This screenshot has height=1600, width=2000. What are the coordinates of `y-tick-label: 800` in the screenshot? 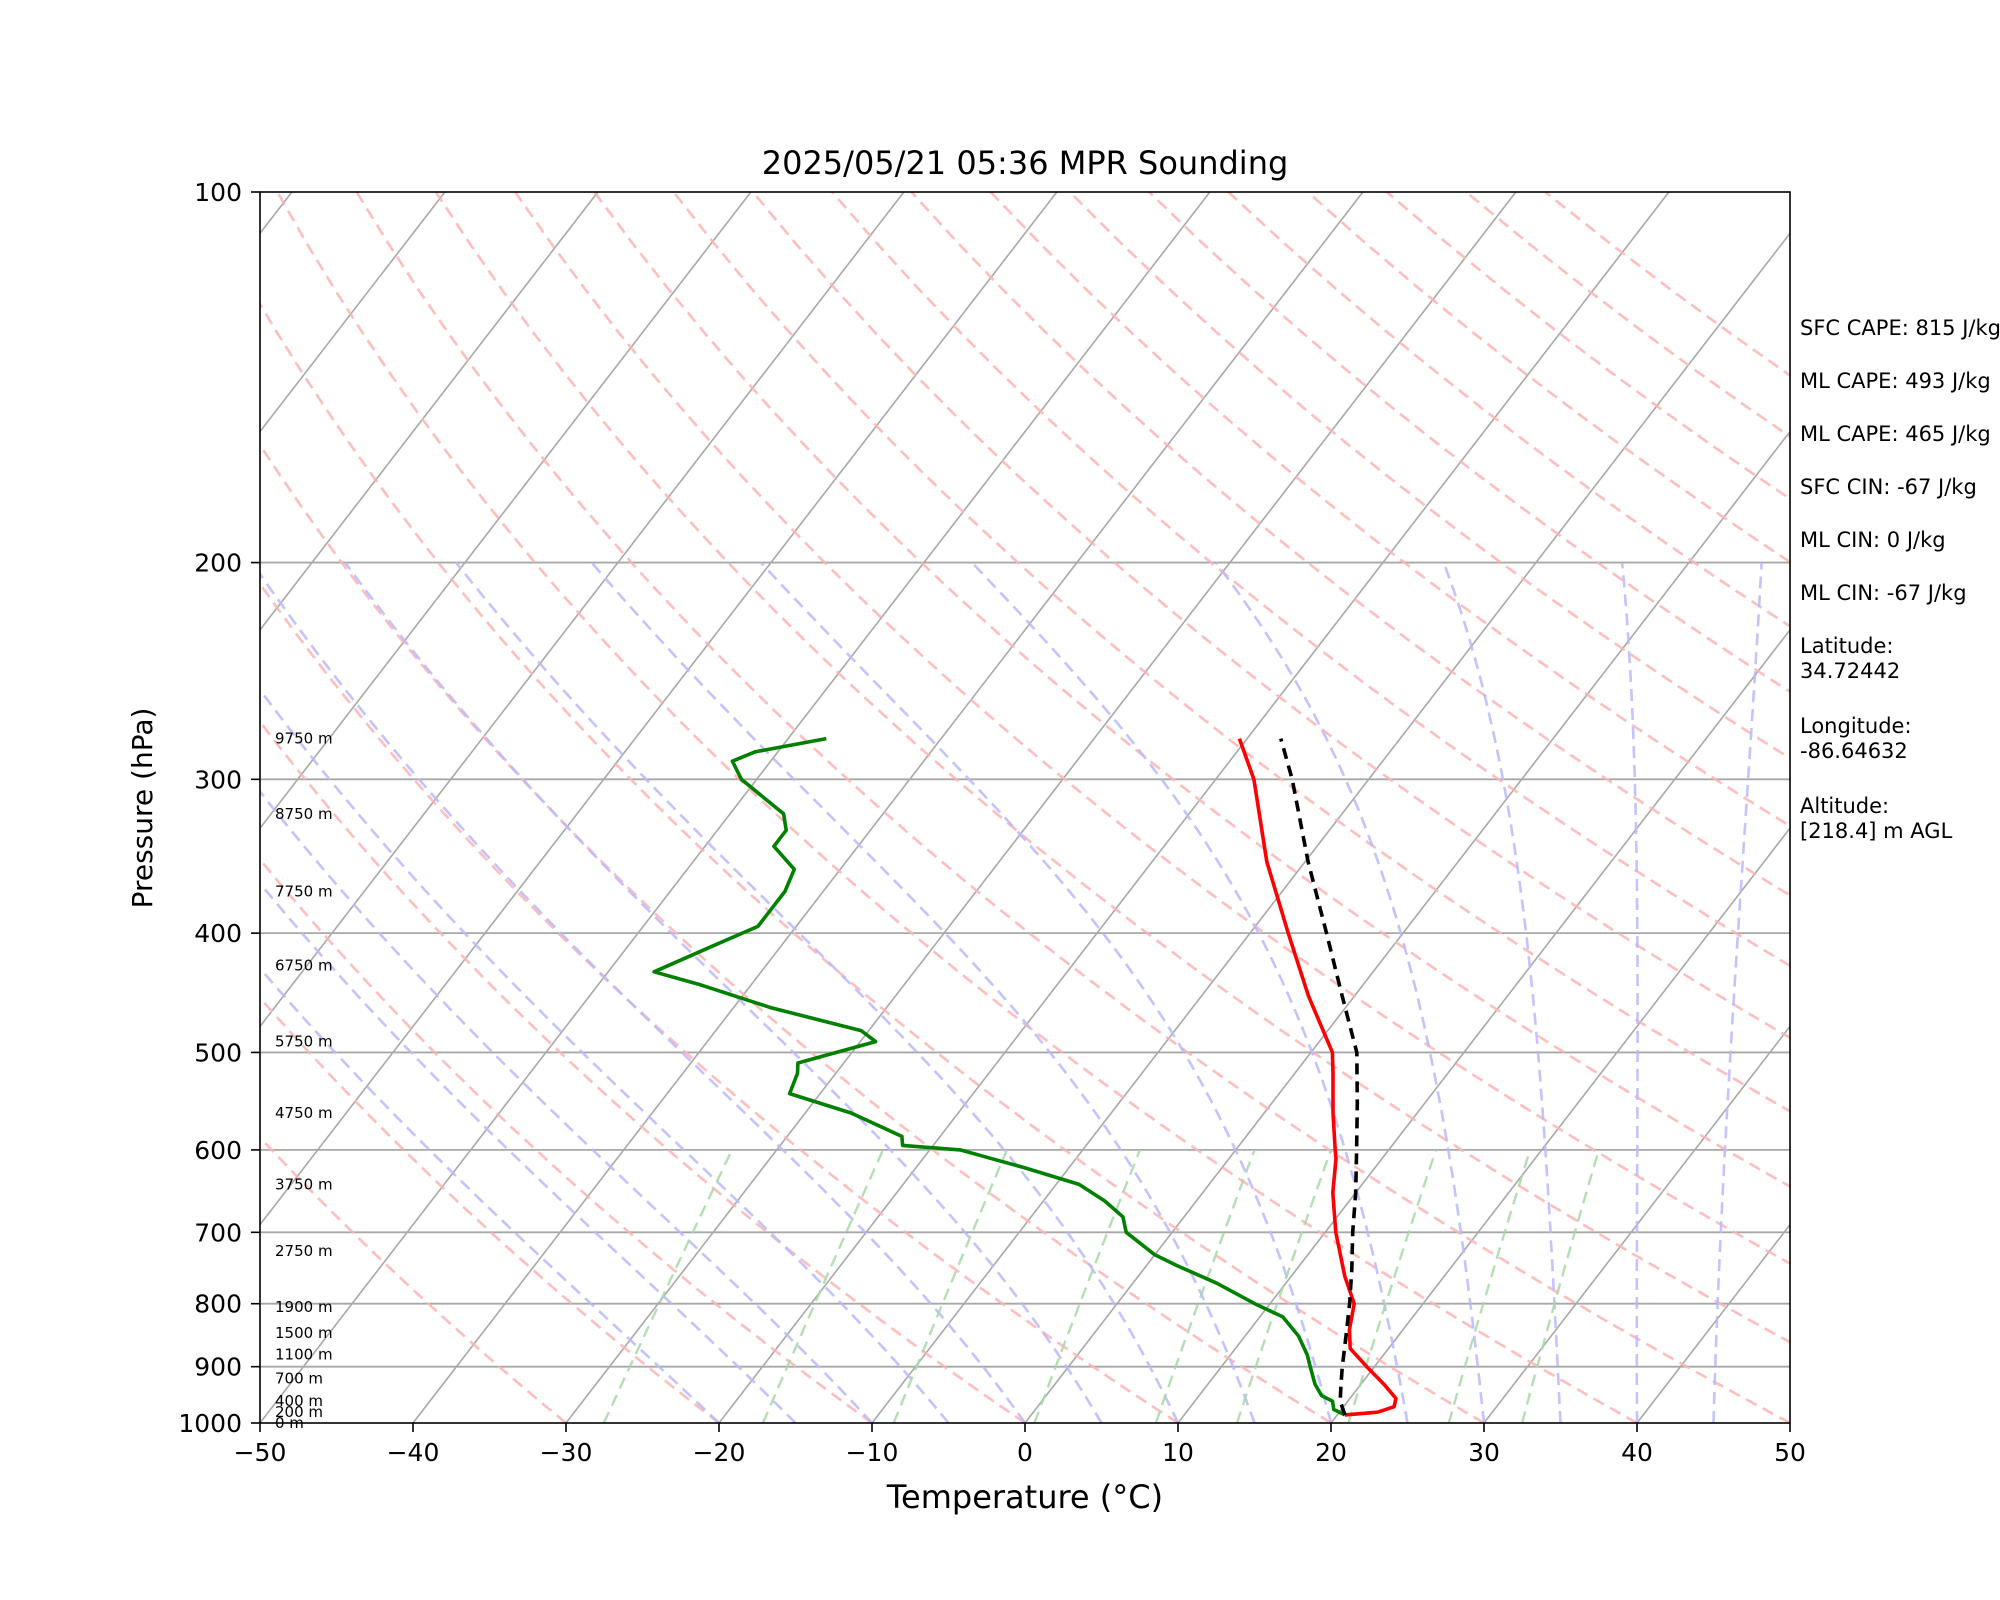 It's located at (218, 1304).